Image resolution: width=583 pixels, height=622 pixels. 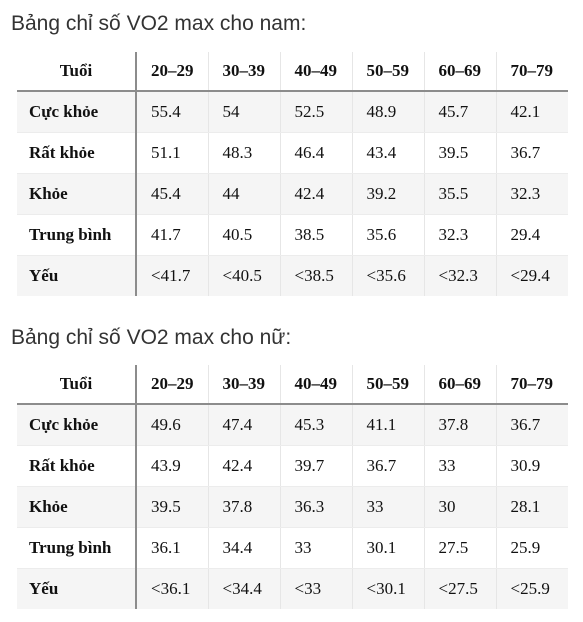 I want to click on table-row: Rất khỏe 43.9 42.4 39.7 36.7 33 30.9, so click(x=292, y=466).